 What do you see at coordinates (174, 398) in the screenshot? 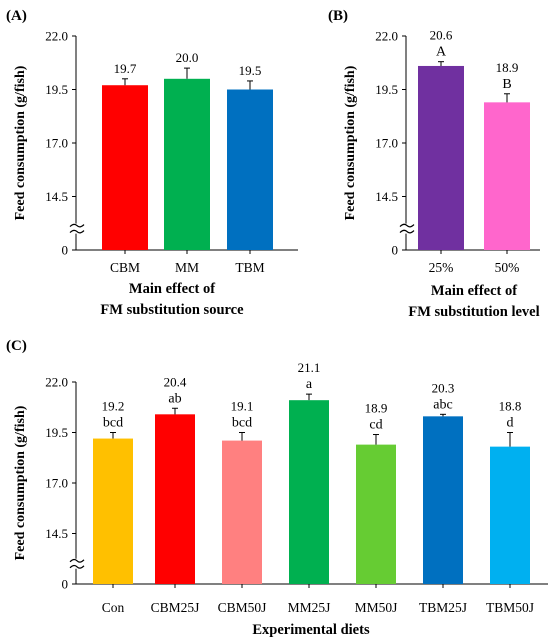
I see `significance-label: ab` at bounding box center [174, 398].